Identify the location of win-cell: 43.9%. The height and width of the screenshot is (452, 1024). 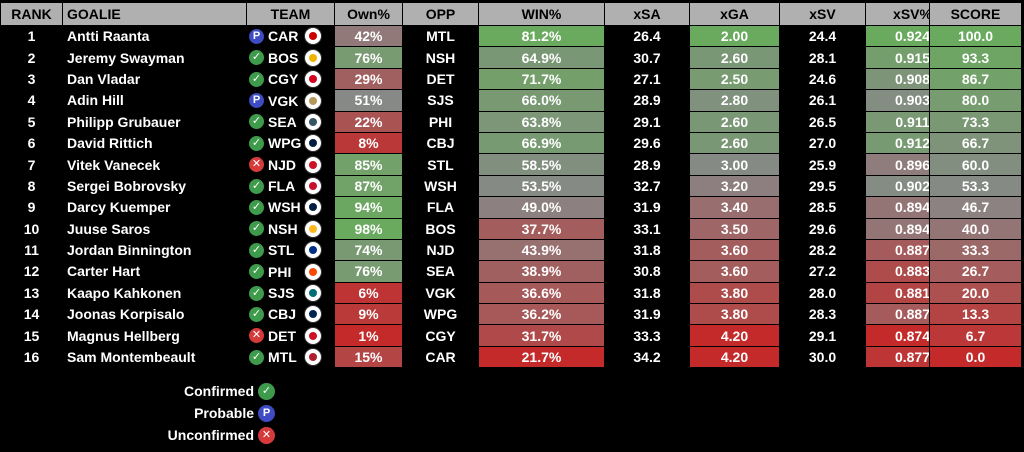
(541, 250).